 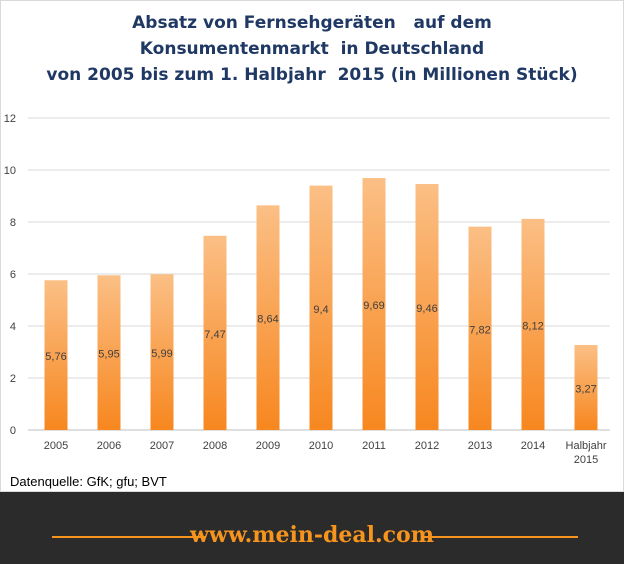 I want to click on footer-line-right, so click(x=501, y=537).